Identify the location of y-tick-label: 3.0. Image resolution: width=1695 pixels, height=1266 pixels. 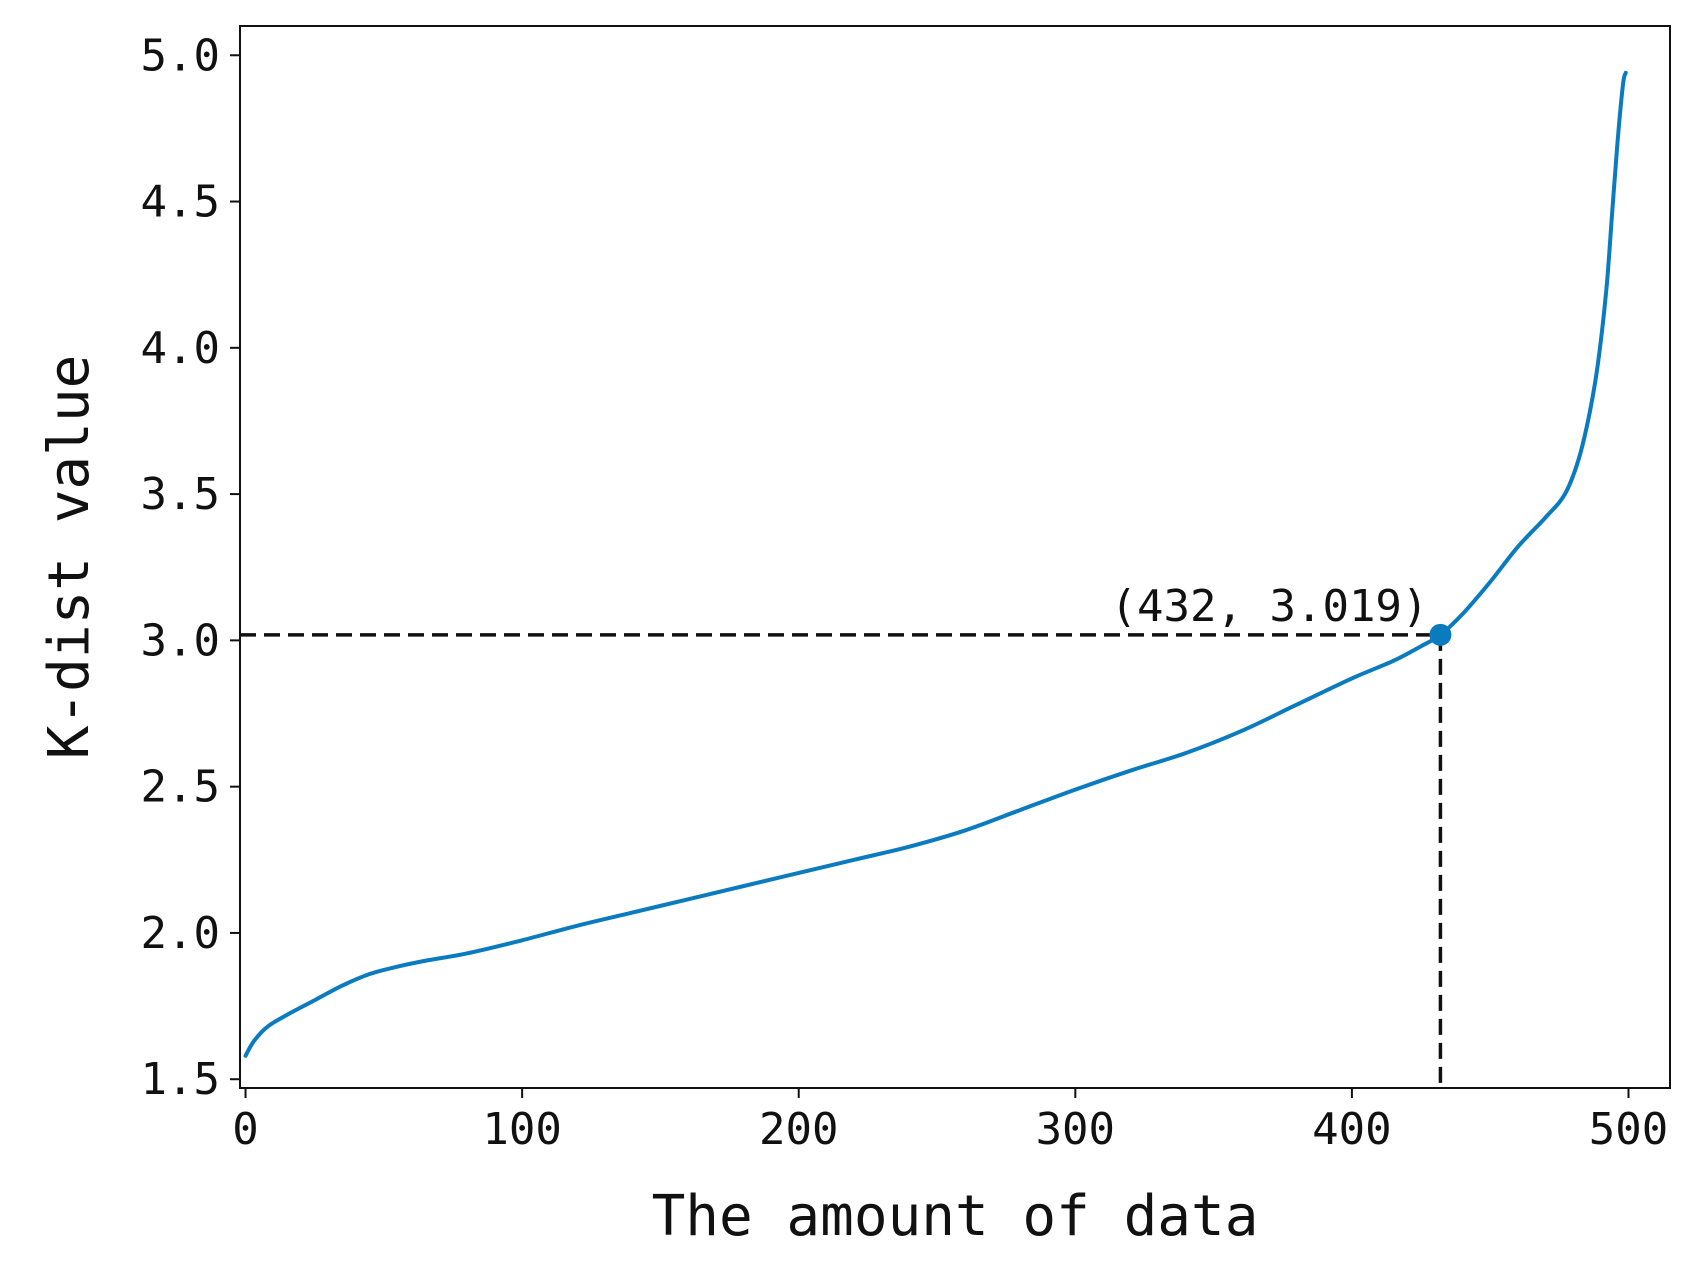
(180, 640).